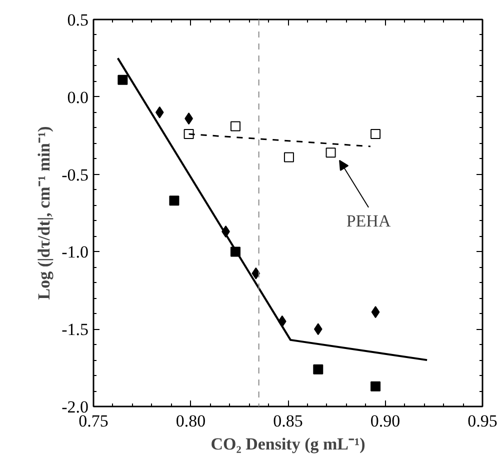  I want to click on x-tick-label: 0.85, so click(288, 421).